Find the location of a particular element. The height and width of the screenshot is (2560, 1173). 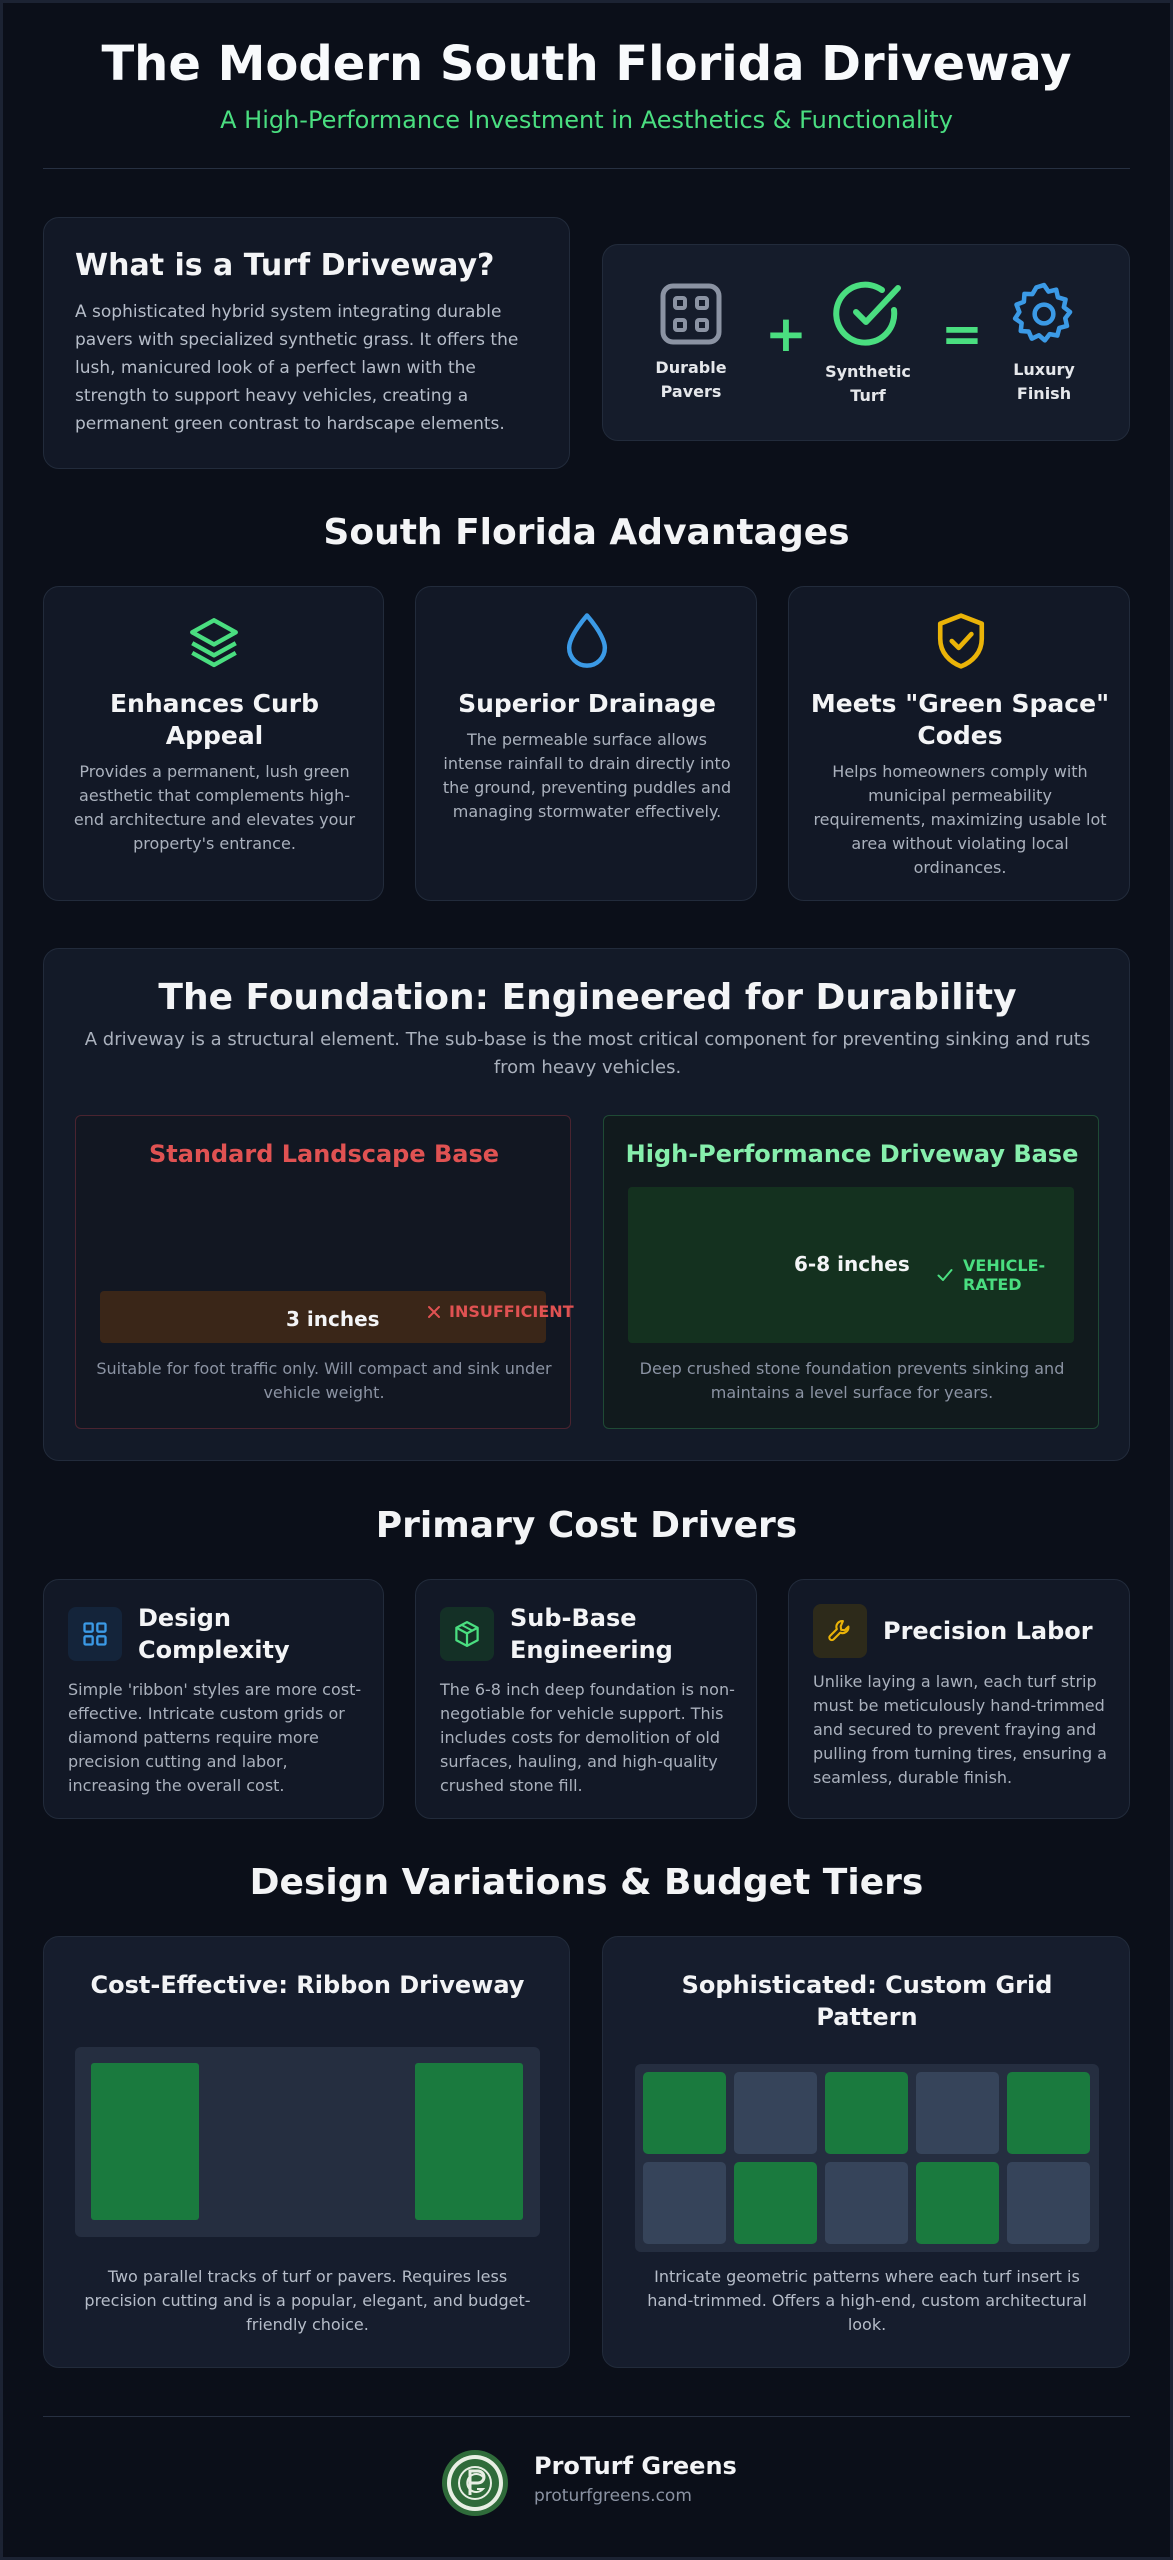

text-line: Helps homeowners comply with is located at coordinates (960, 771).